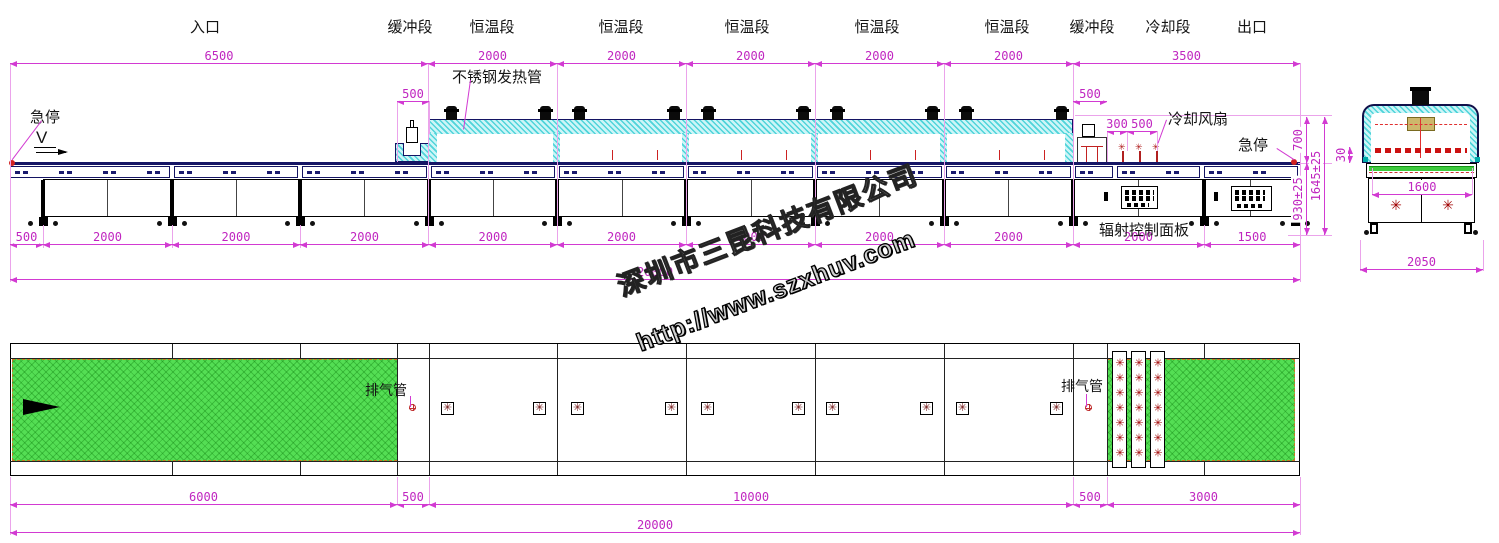 This screenshot has height=543, width=1499. What do you see at coordinates (1298, 199) in the screenshot?
I see `dimension-label: 930±25` at bounding box center [1298, 199].